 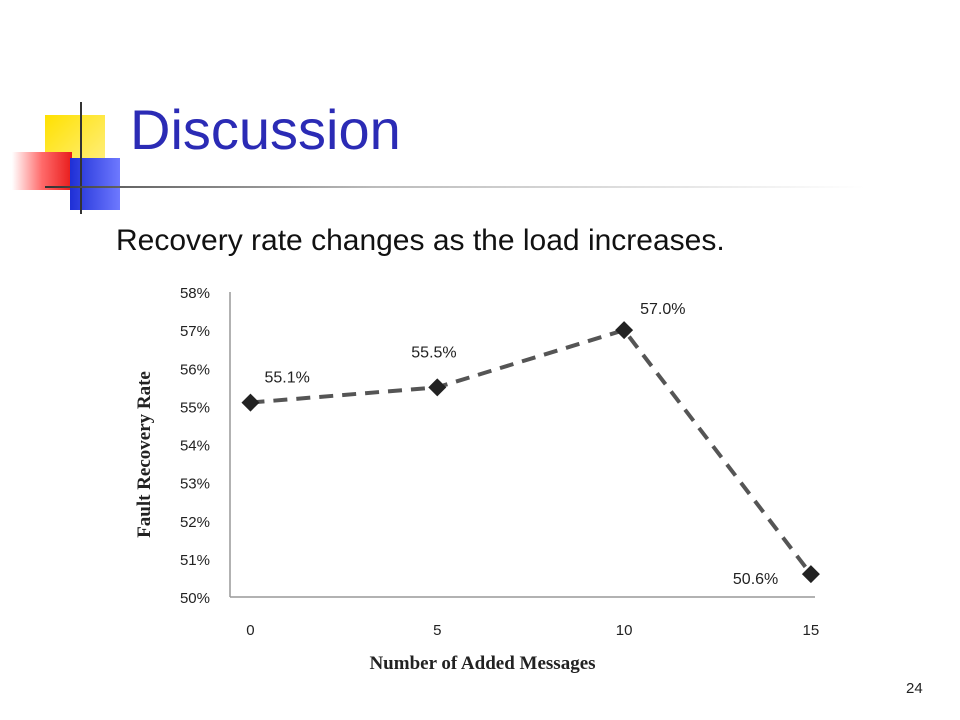 What do you see at coordinates (195, 522) in the screenshot?
I see `y-tick-label: 52%` at bounding box center [195, 522].